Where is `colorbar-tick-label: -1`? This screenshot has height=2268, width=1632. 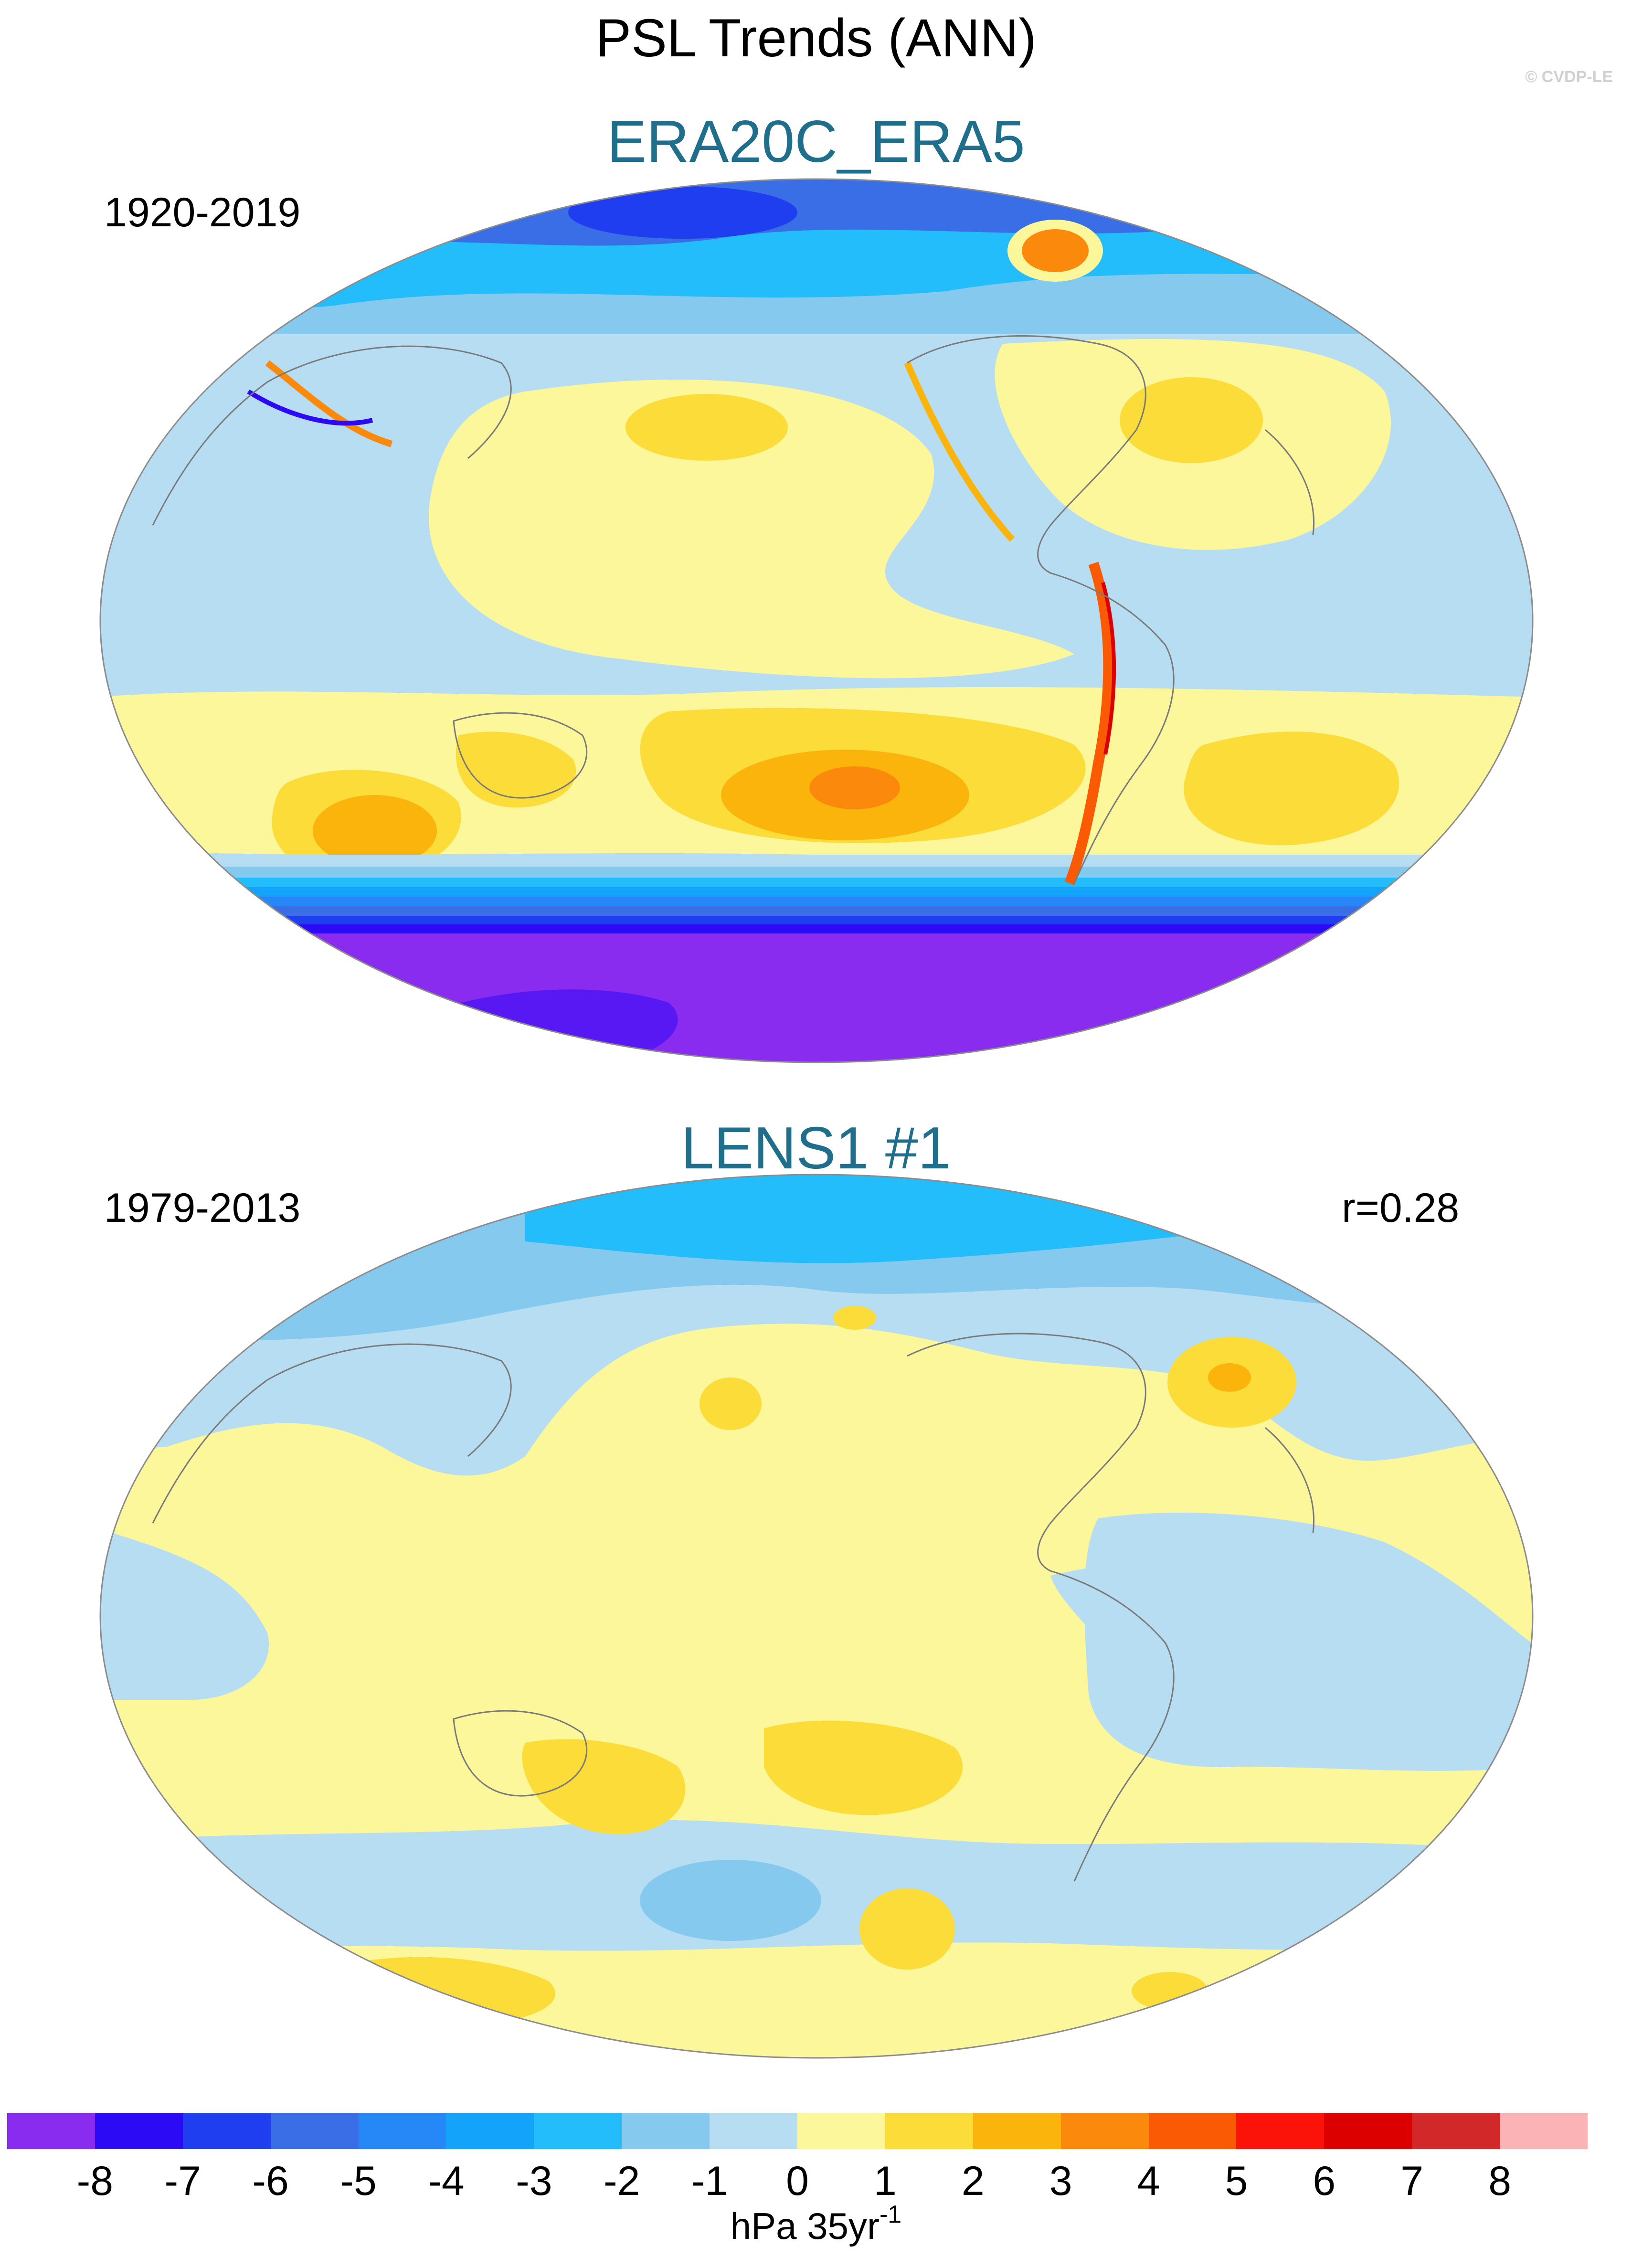 colorbar-tick-label: -1 is located at coordinates (709, 2181).